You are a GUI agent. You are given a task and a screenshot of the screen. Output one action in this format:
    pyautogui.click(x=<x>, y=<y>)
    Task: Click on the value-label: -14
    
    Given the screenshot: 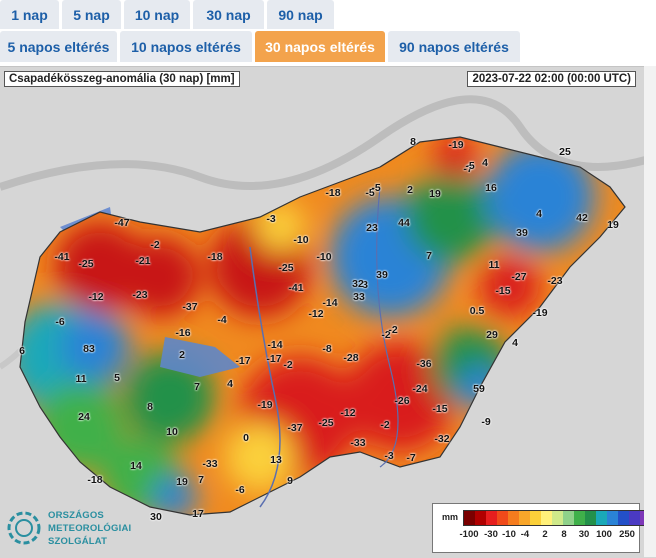 What is the action you would take?
    pyautogui.click(x=330, y=303)
    